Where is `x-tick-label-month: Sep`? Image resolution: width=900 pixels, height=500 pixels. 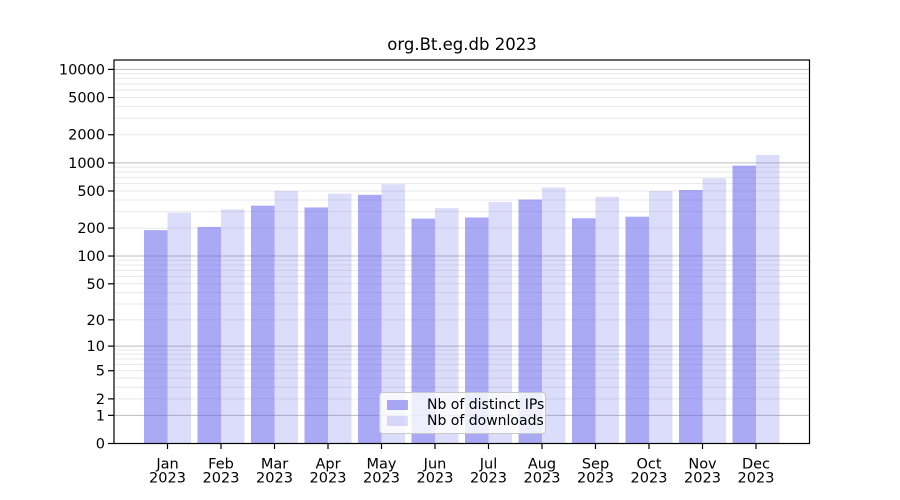
x-tick-label-month: Sep is located at coordinates (595, 465).